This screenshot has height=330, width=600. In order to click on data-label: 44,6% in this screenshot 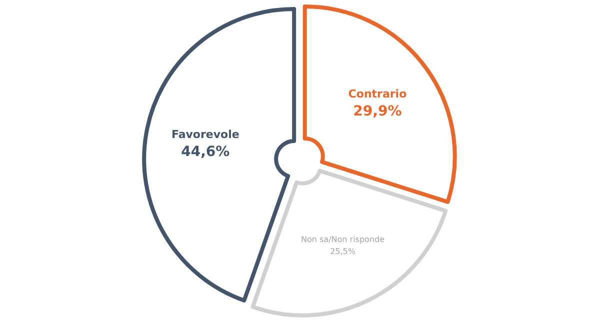, I will do `click(205, 152)`.